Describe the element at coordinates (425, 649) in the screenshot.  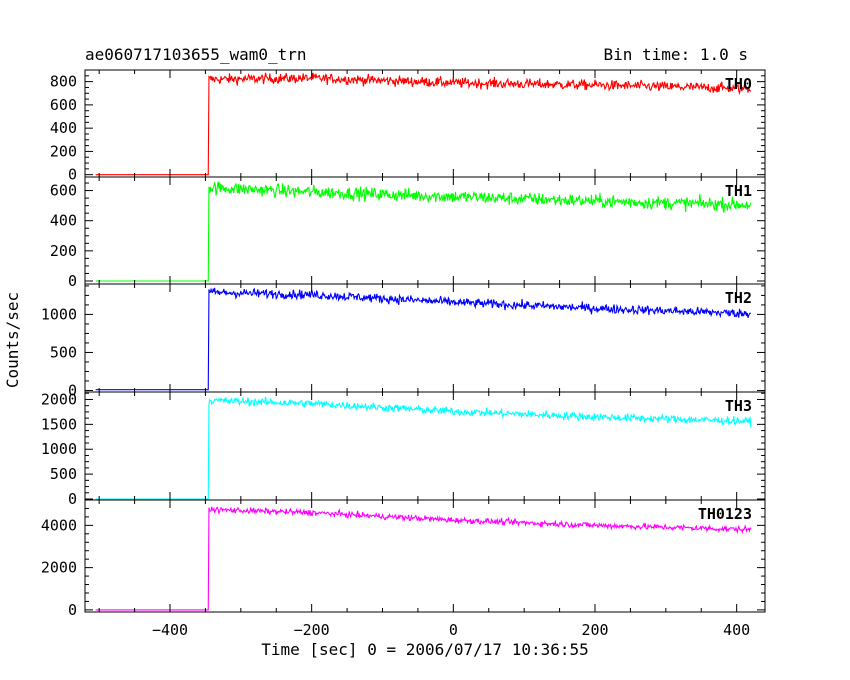
I see `x-axis-label: Time [sec] 0 = 2006/07/17 10:36:55` at that location.